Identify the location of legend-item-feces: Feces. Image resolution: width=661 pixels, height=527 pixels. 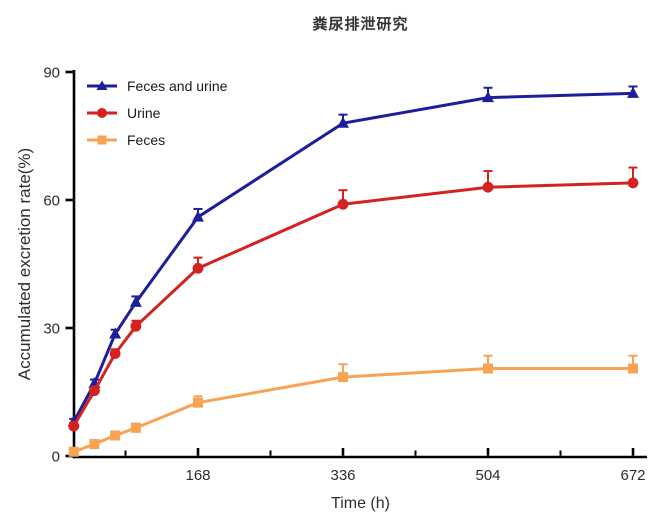
(156, 139).